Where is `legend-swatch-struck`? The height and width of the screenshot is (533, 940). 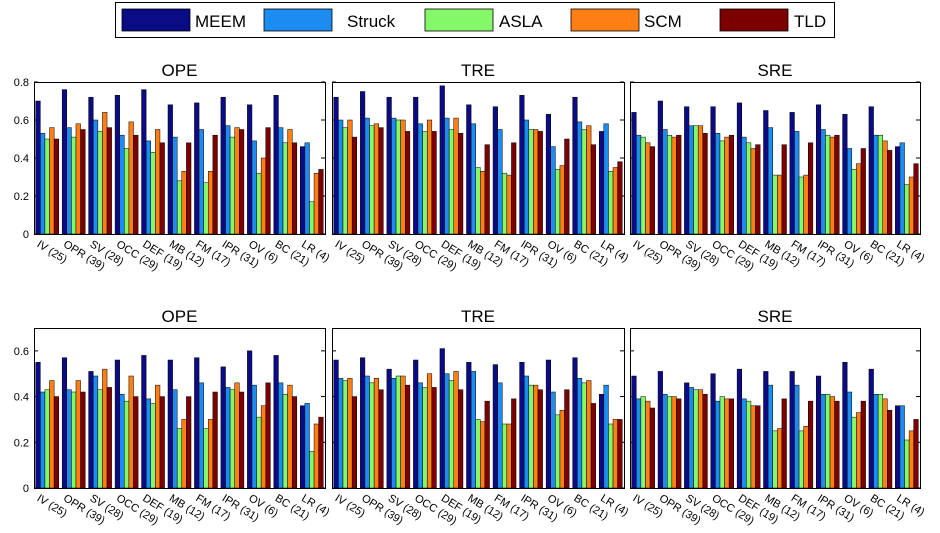 legend-swatch-struck is located at coordinates (298, 20).